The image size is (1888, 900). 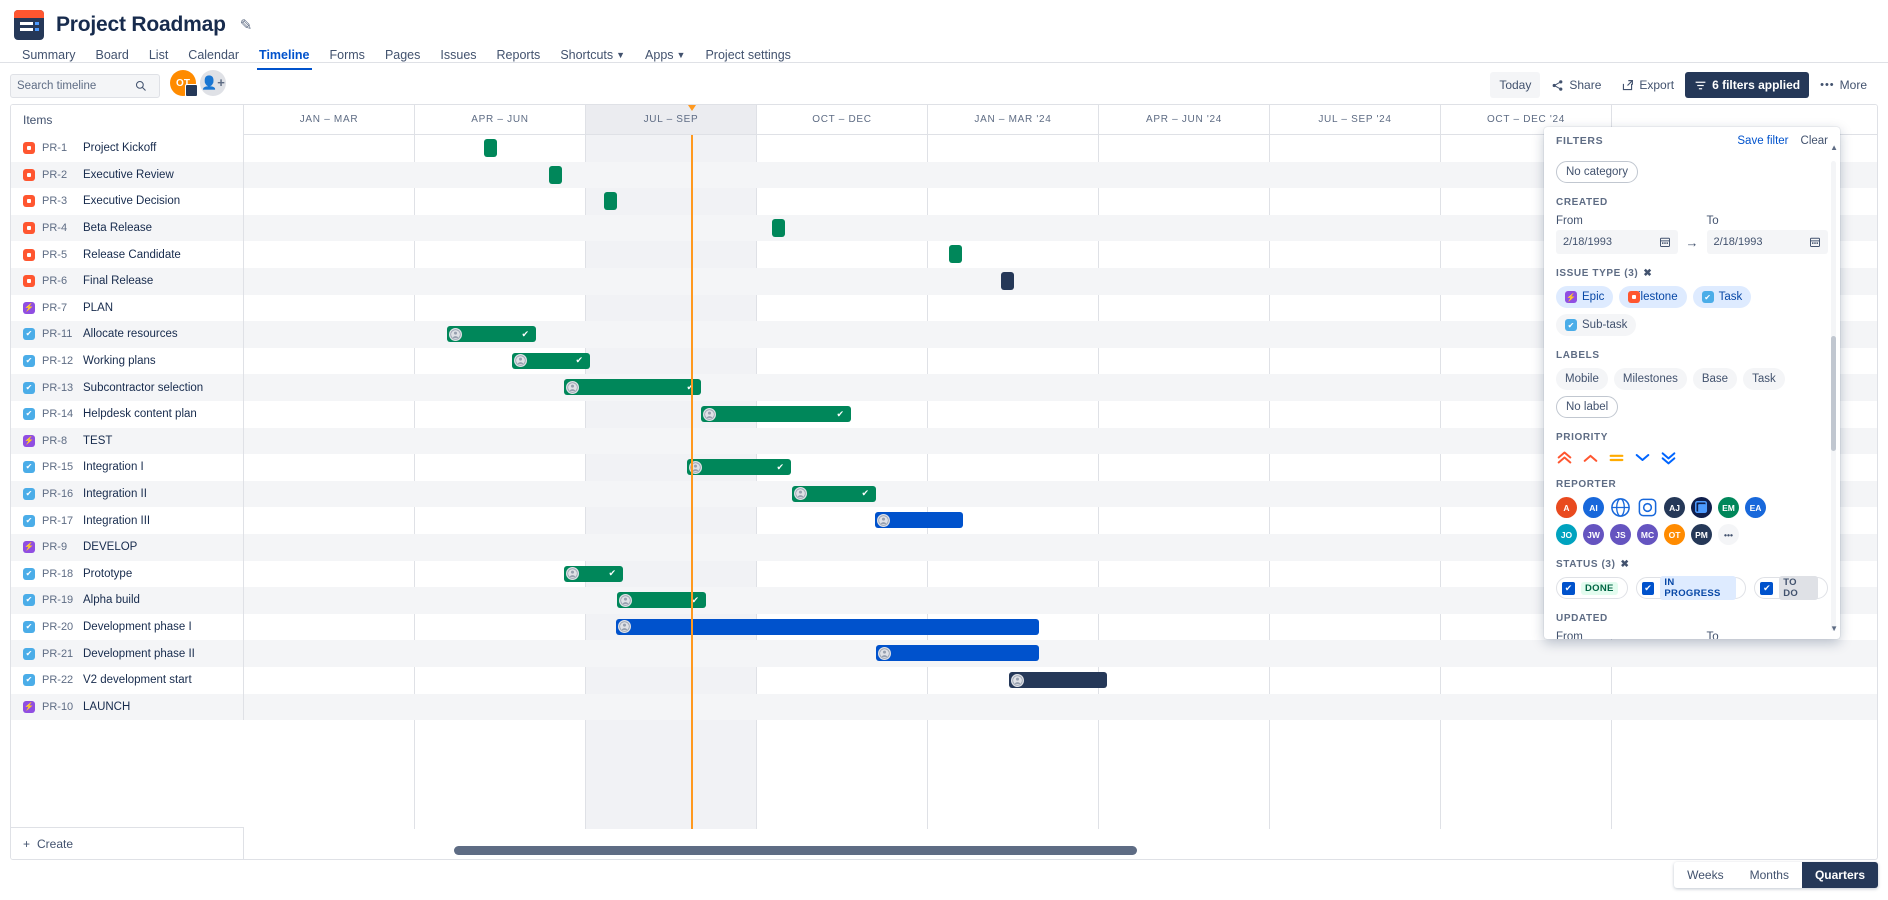 What do you see at coordinates (127, 467) in the screenshot?
I see `row-label: PR-15 Integration I` at bounding box center [127, 467].